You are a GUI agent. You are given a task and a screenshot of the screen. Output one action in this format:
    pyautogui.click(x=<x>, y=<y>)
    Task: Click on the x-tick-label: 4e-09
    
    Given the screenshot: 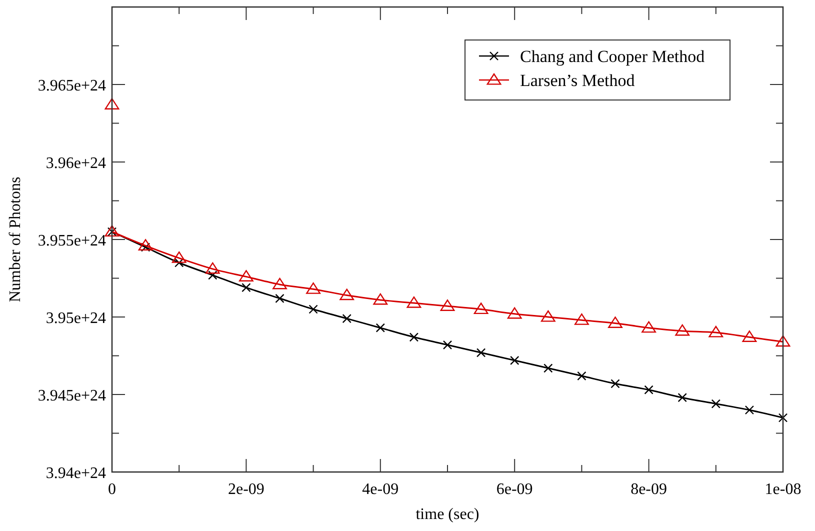 What is the action you would take?
    pyautogui.click(x=380, y=489)
    